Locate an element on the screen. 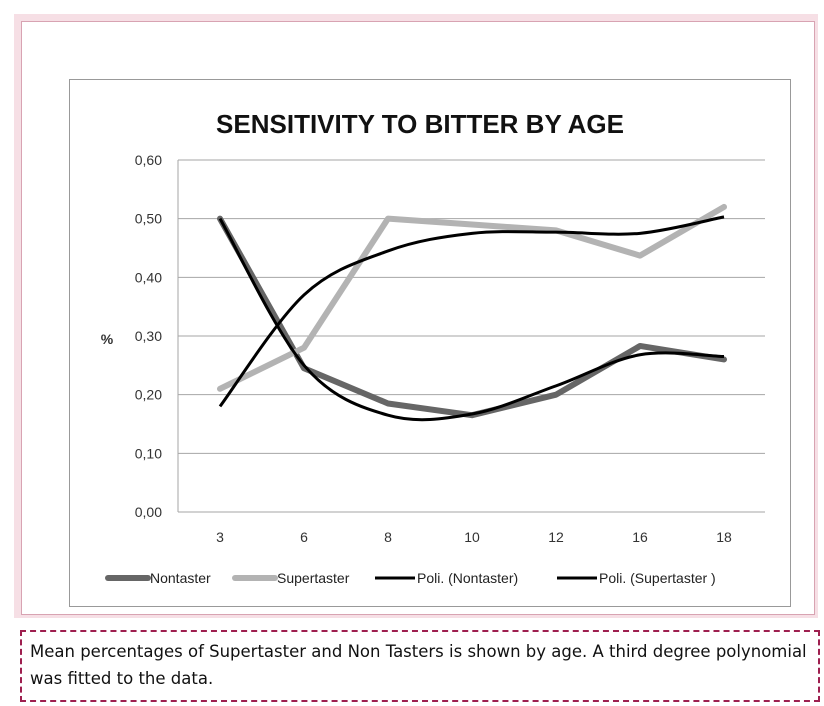 The image size is (824, 706). x-tick-label: 10 is located at coordinates (472, 537).